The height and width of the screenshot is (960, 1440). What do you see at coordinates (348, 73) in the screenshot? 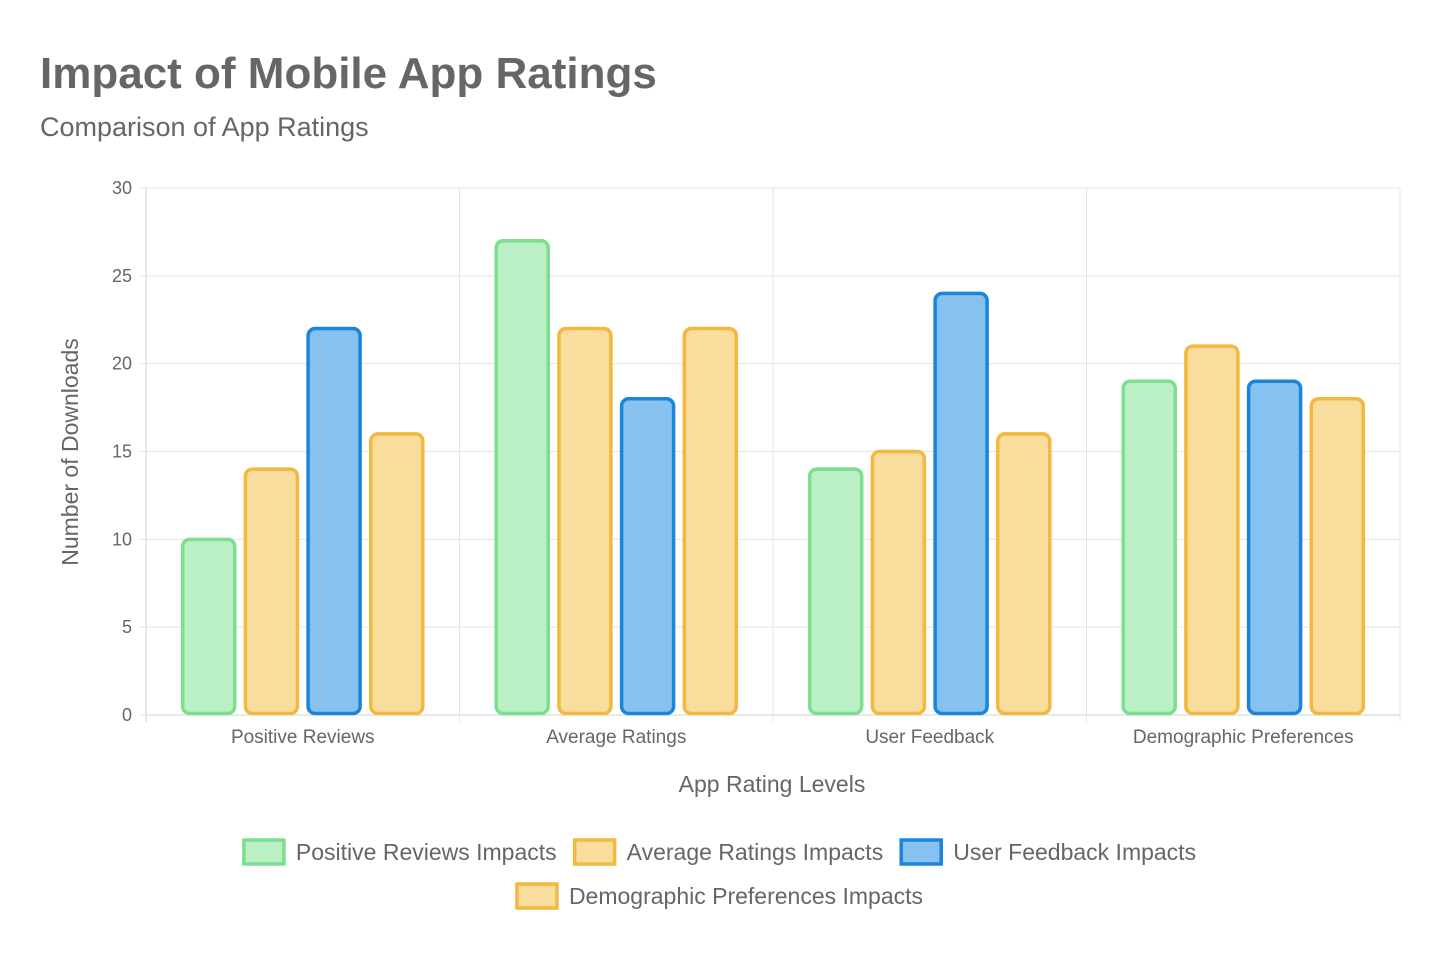
I see `chart-title: Impact of Mobile App Ratings` at bounding box center [348, 73].